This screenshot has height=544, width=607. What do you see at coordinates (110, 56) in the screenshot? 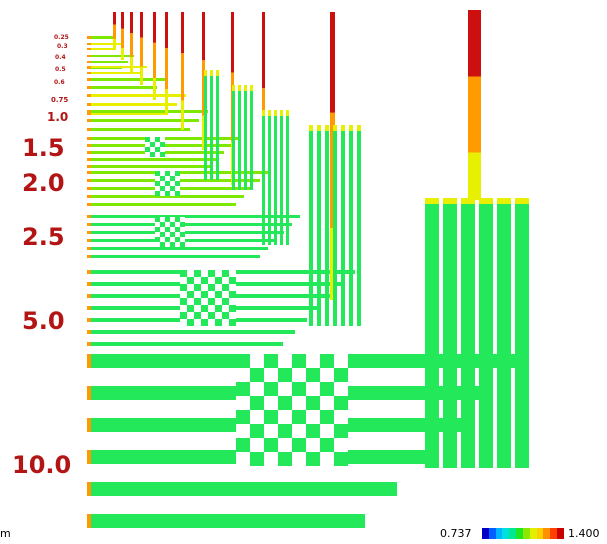
I see `test-structure-2-line` at bounding box center [110, 56].